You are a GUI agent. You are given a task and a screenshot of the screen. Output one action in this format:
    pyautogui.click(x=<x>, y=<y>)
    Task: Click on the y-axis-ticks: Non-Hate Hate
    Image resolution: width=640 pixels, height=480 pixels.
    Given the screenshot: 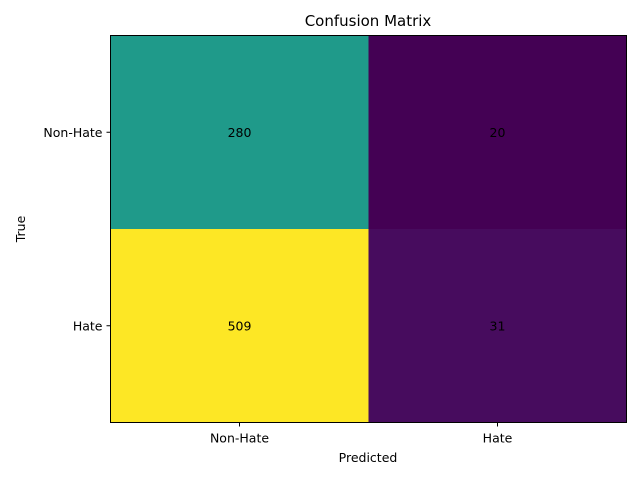 What is the action you would take?
    pyautogui.click(x=77, y=229)
    